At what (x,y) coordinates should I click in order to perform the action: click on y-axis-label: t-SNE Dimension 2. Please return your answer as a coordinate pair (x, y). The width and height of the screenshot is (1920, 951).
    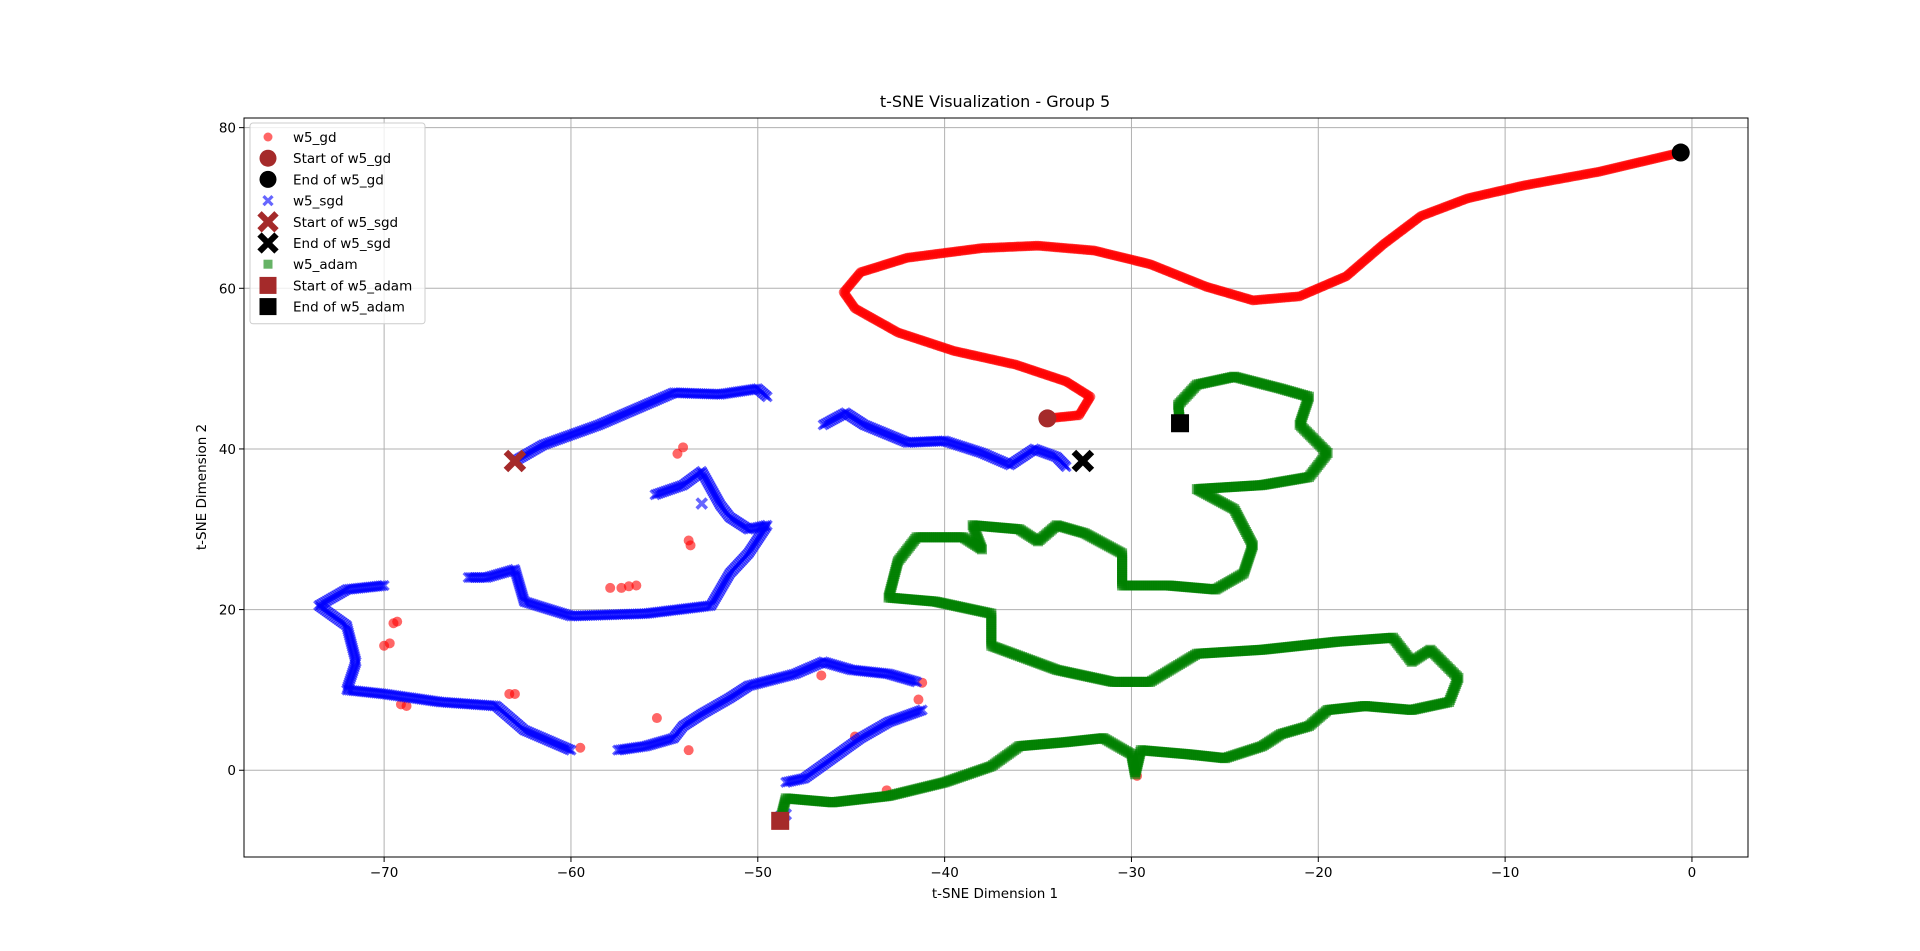
    Looking at the image, I should click on (202, 487).